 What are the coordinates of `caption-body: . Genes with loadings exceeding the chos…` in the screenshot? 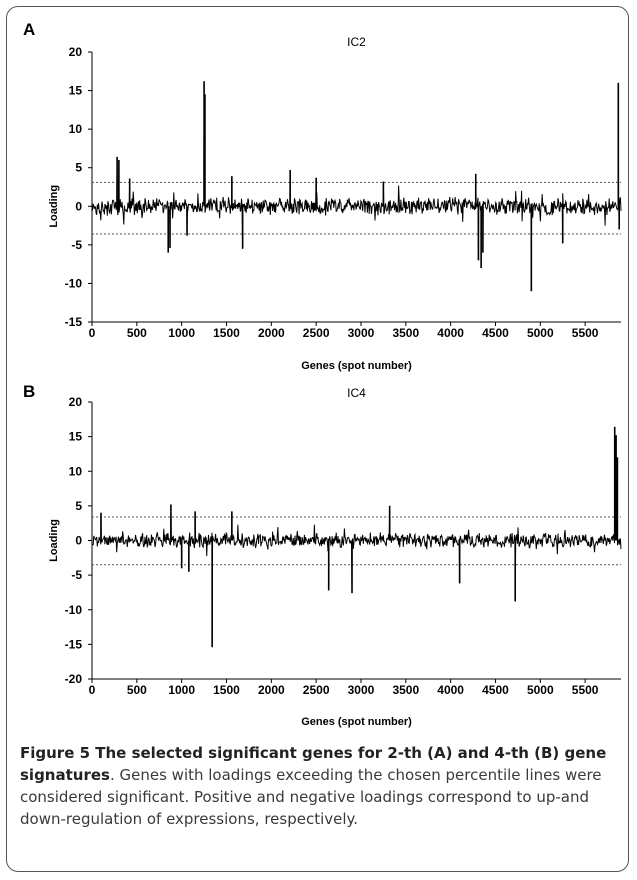 It's located at (311, 797).